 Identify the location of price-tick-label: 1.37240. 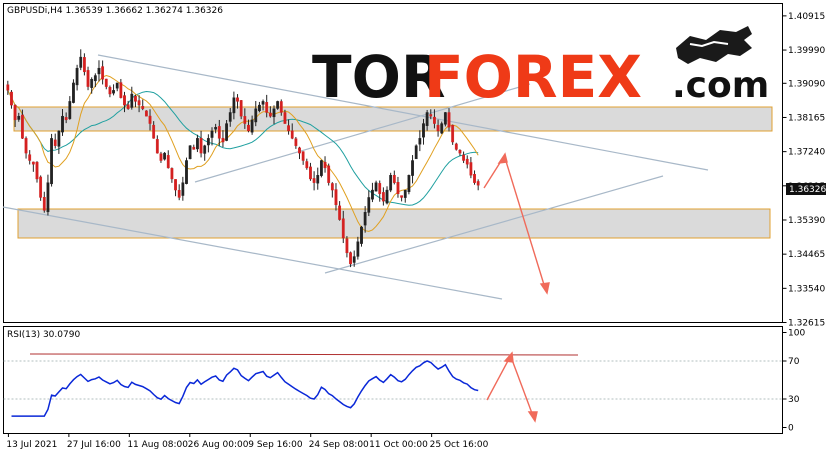
(806, 153).